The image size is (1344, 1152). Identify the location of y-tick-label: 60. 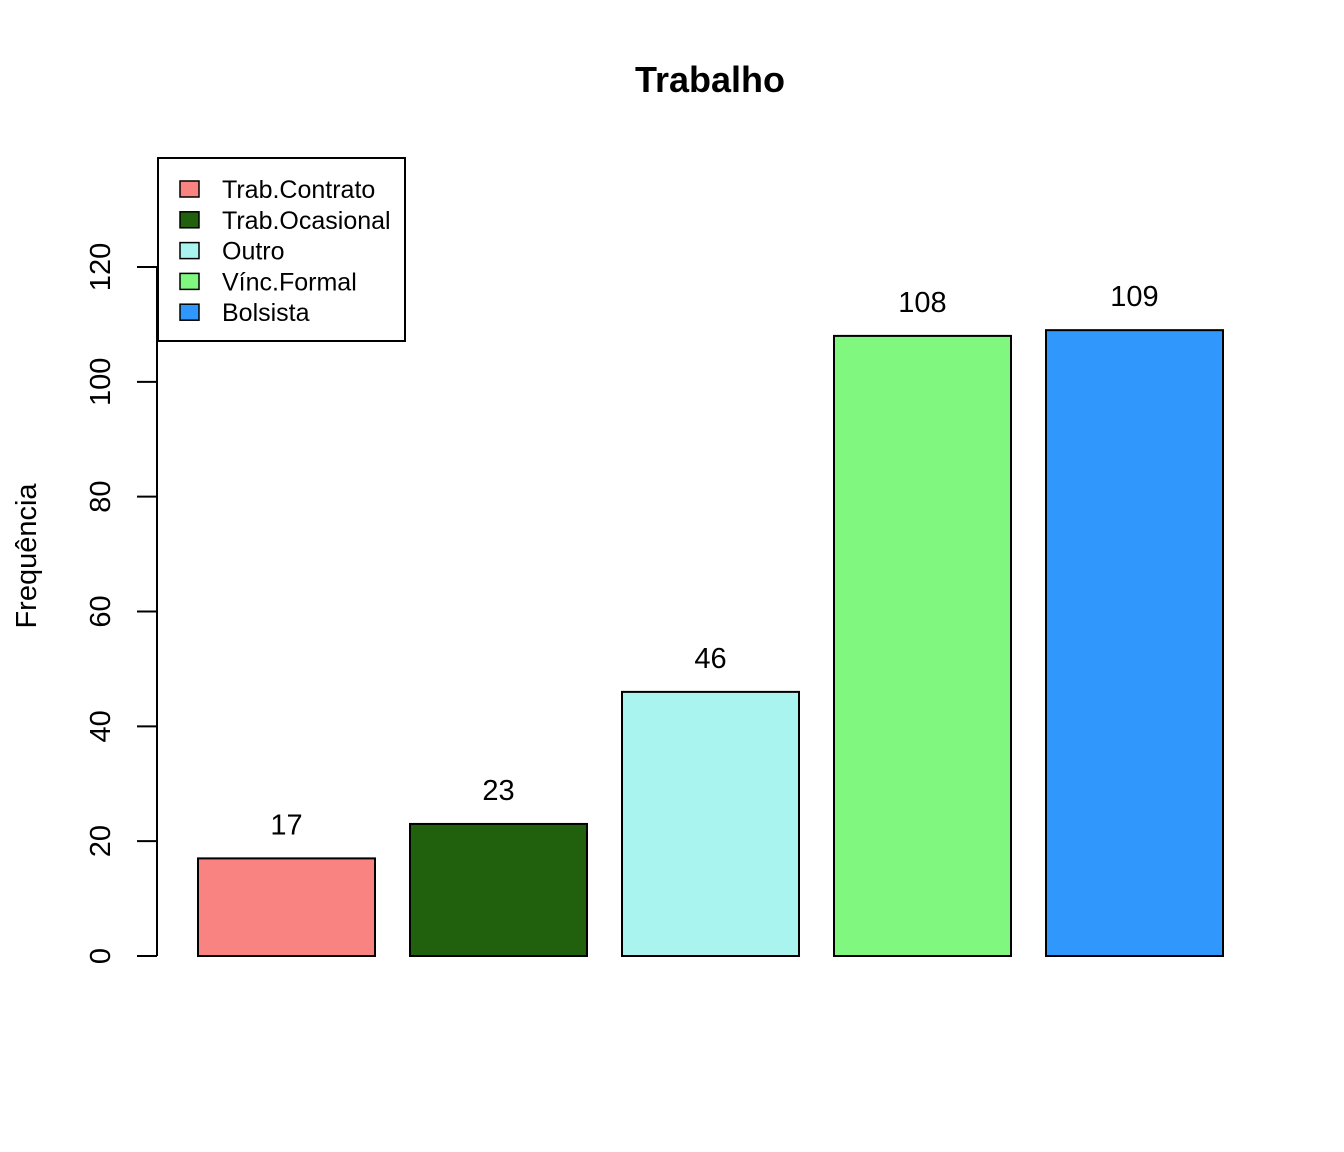
(101, 611).